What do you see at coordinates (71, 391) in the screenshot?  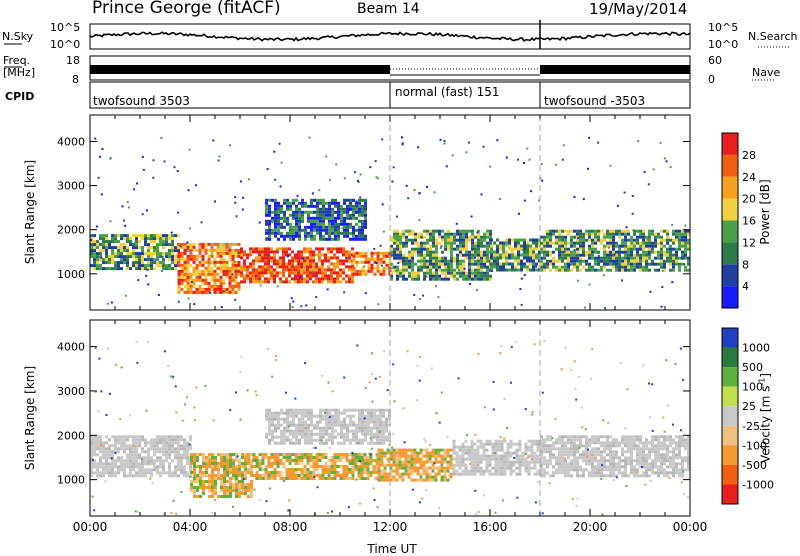 I see `velocity-ytick-label-3000: 3000` at bounding box center [71, 391].